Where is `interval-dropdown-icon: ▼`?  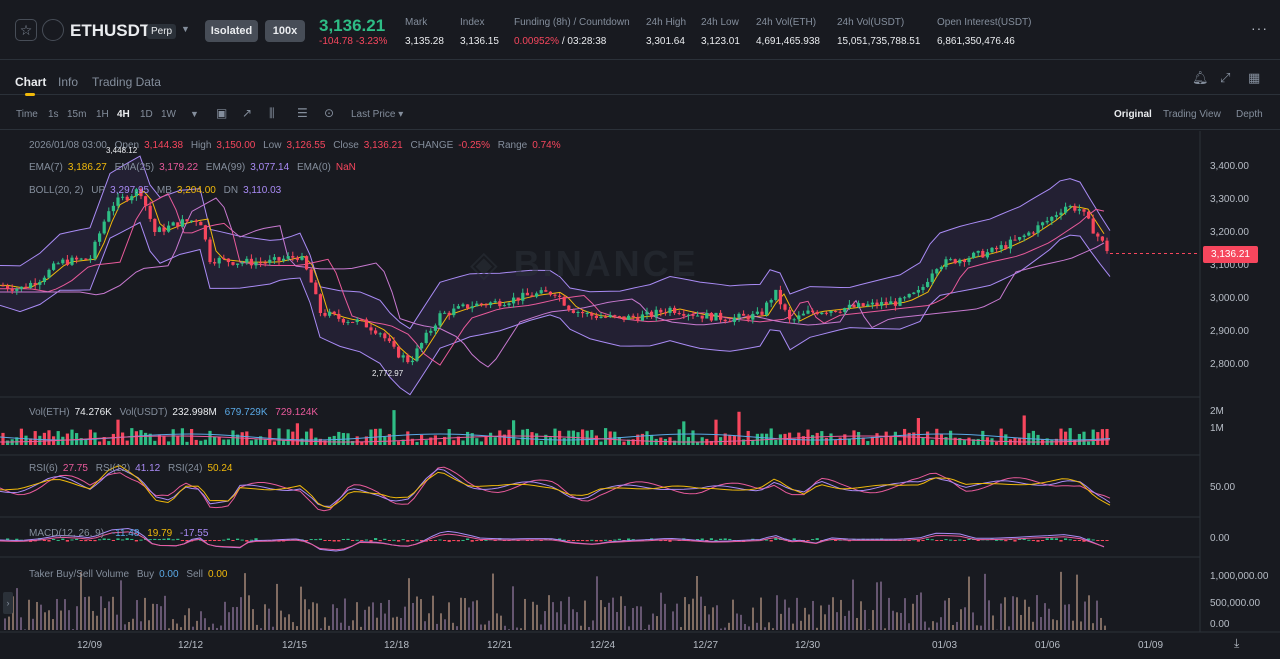
interval-dropdown-icon: ▼ is located at coordinates (194, 114).